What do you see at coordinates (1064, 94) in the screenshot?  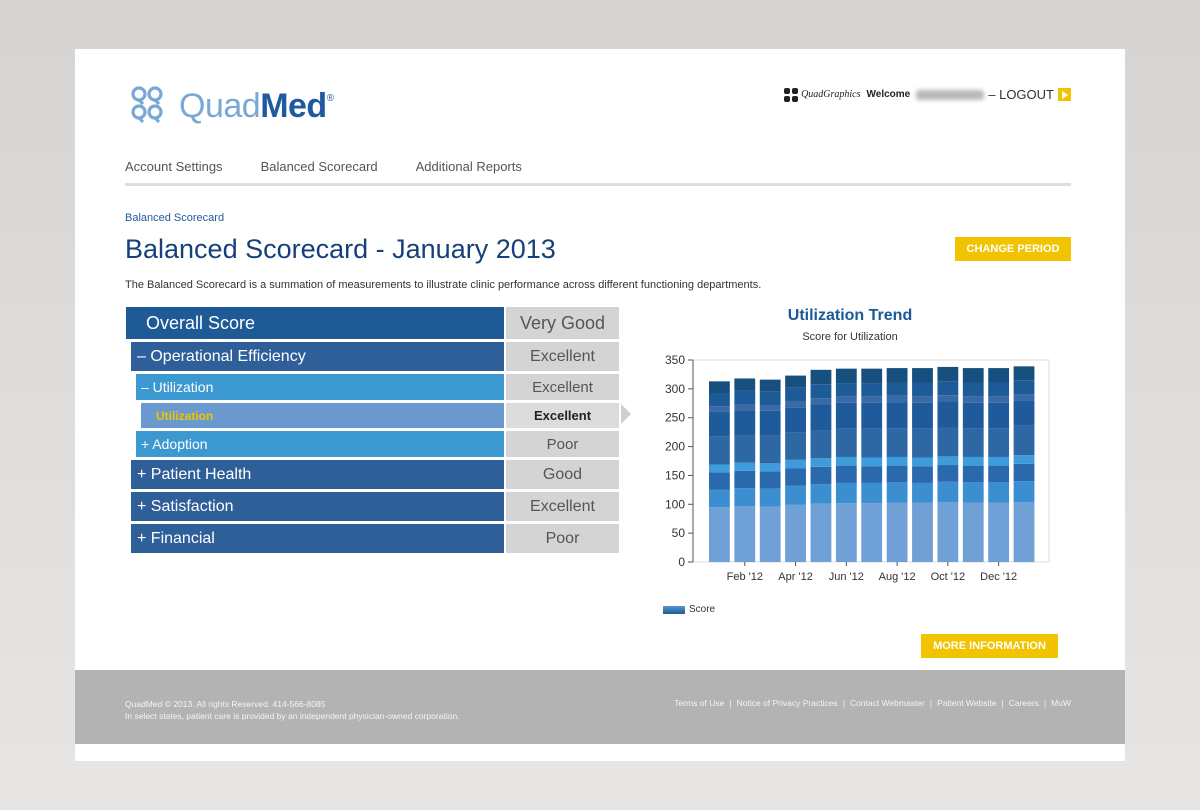 I see `logout-arrow-icon` at bounding box center [1064, 94].